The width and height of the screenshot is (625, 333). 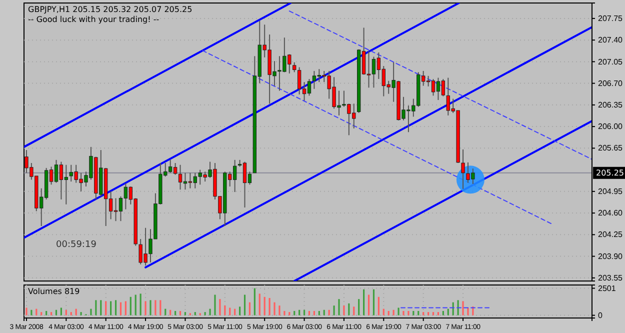 What do you see at coordinates (611, 105) in the screenshot?
I see `y-tick-label: 206.35` at bounding box center [611, 105].